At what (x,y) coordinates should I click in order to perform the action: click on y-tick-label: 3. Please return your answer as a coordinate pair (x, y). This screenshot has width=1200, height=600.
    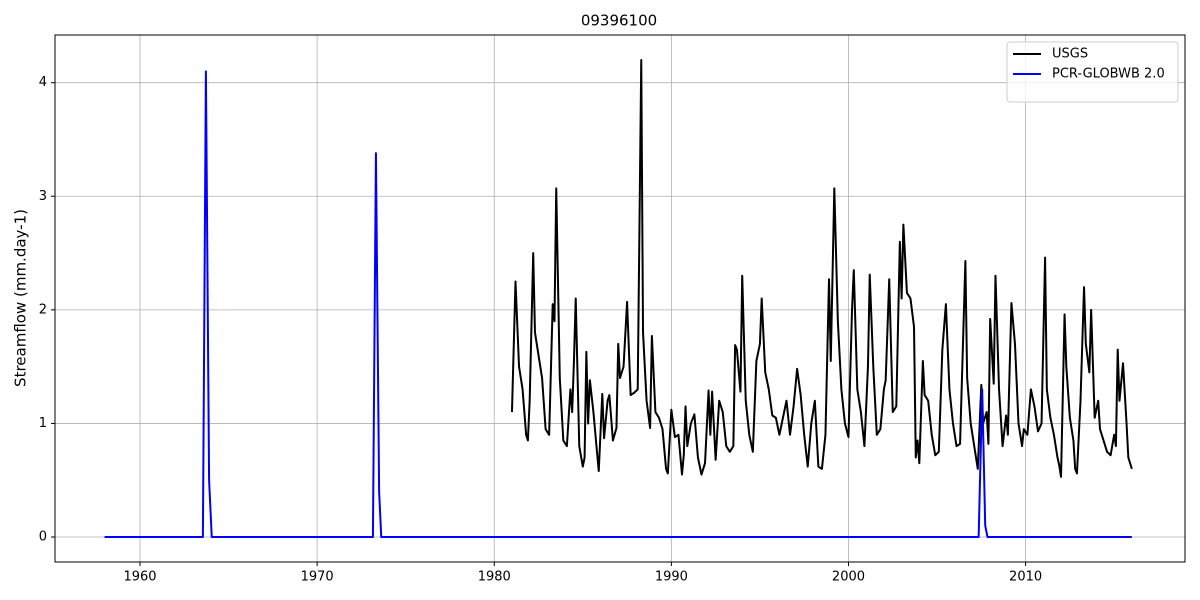
    Looking at the image, I should click on (43, 196).